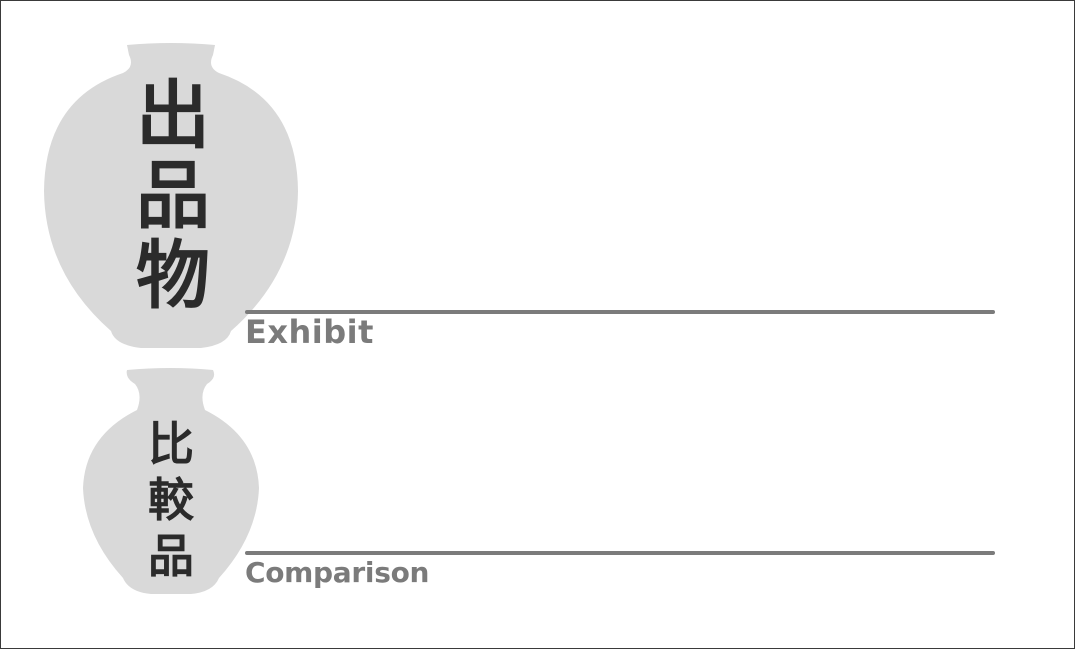 This screenshot has width=1075, height=649. Describe the element at coordinates (173, 116) in the screenshot. I see `exhibit-kanji-char: 出` at that location.